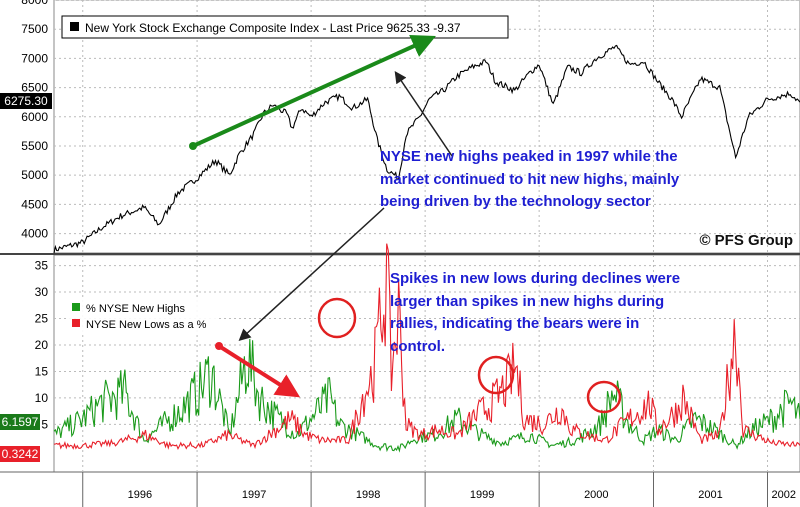 The height and width of the screenshot is (507, 800). I want to click on legend-swatch-lows, so click(76, 323).